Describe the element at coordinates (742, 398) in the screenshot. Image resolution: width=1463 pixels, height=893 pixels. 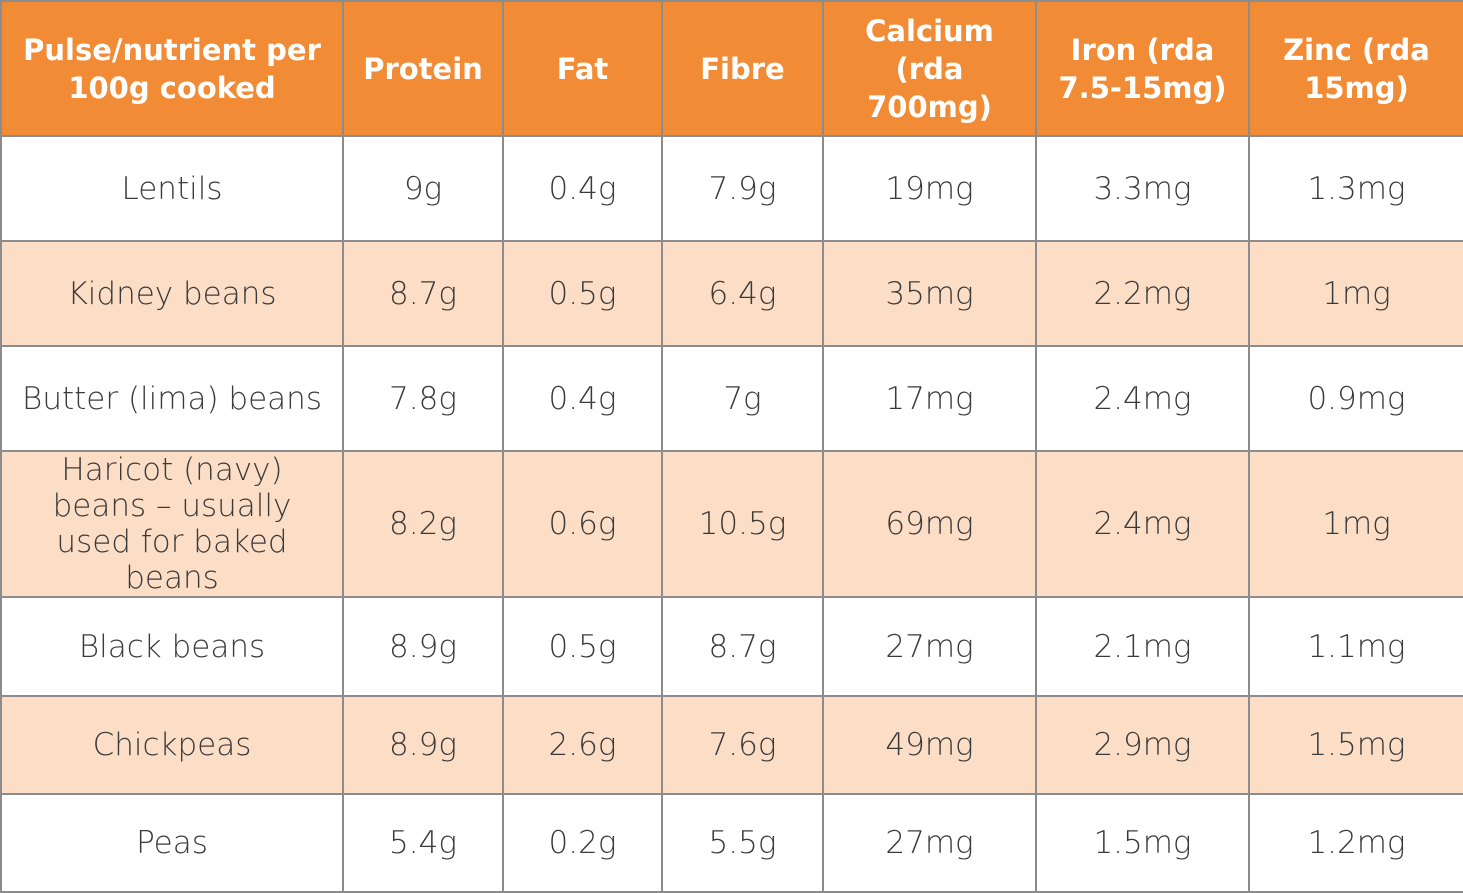
I see `nutrient-value: 7g` at that location.